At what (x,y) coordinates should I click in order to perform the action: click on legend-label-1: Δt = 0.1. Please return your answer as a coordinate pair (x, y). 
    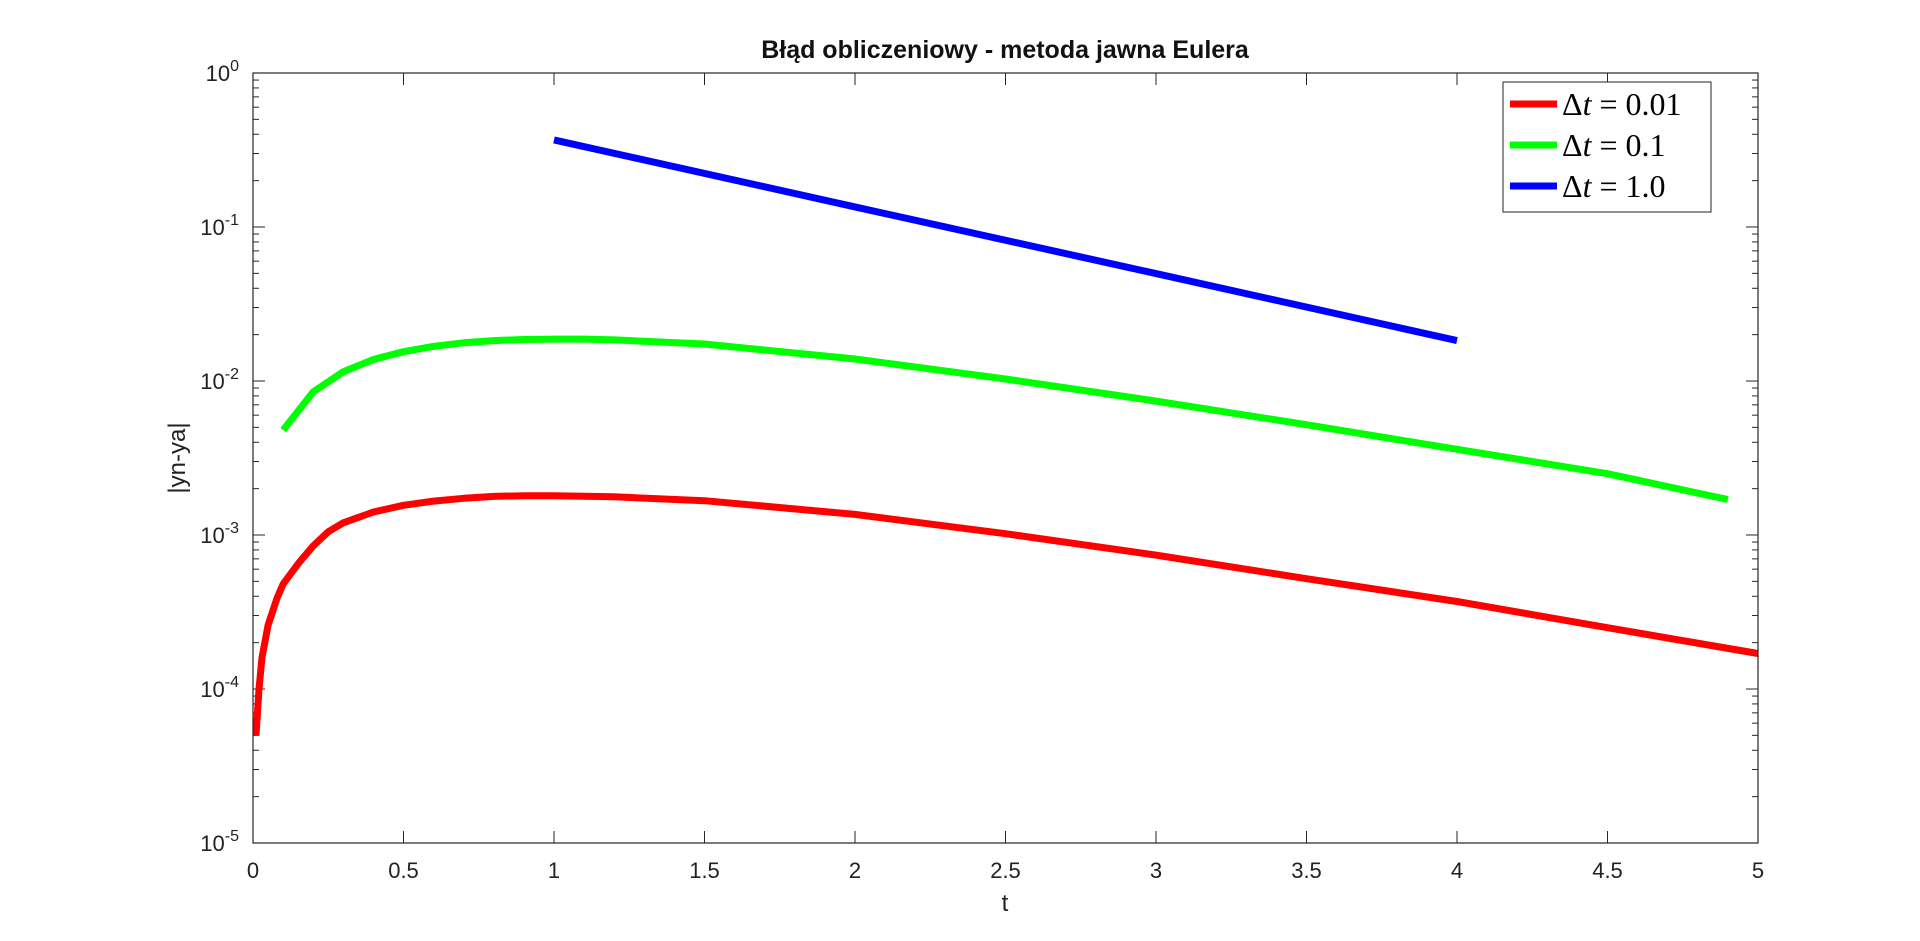
    Looking at the image, I should click on (1614, 145).